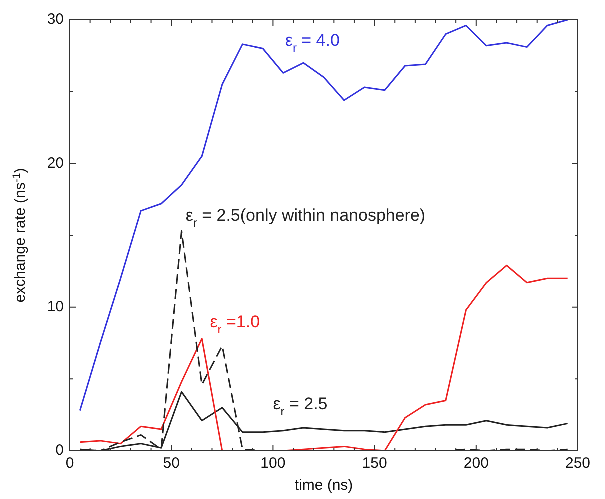 This screenshot has height=499, width=605. I want to click on y-tick-label: 20, so click(55, 163).